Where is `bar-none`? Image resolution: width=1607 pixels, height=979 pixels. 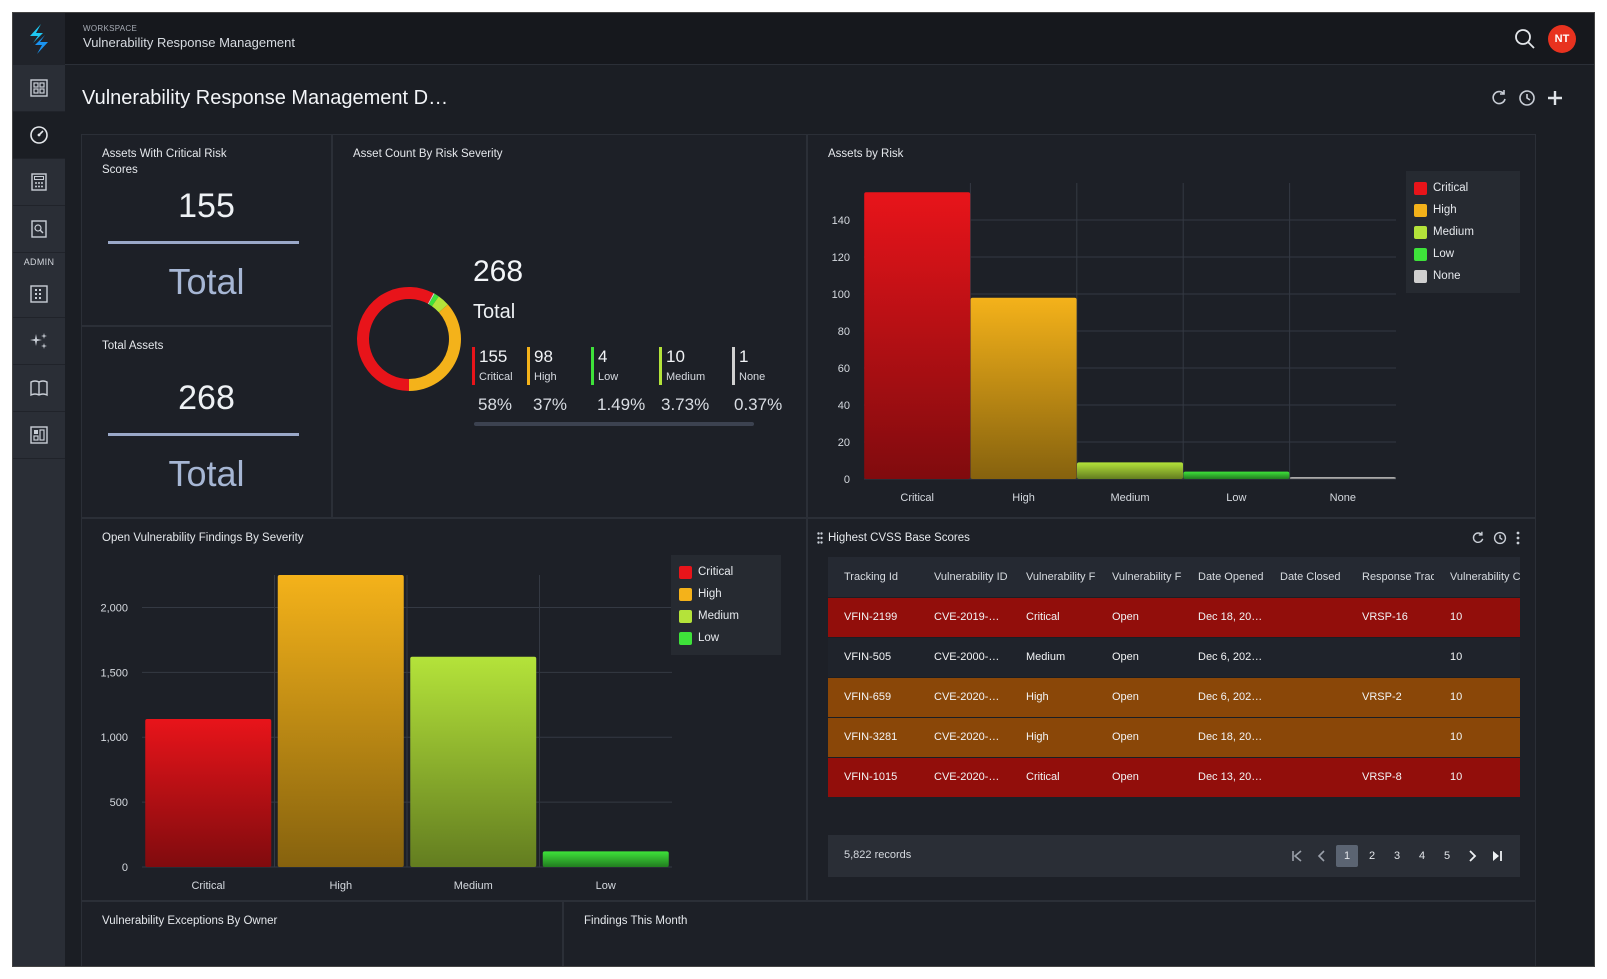
bar-none is located at coordinates (1342, 478).